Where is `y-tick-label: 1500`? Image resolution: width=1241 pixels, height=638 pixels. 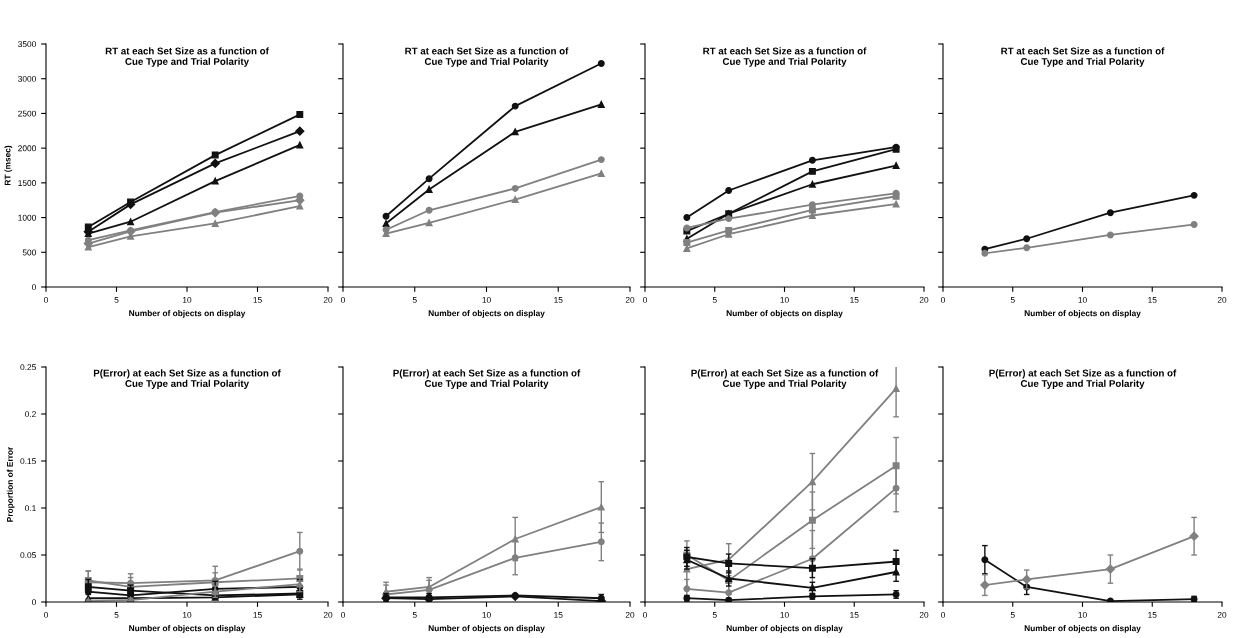
y-tick-label: 1500 is located at coordinates (27, 183).